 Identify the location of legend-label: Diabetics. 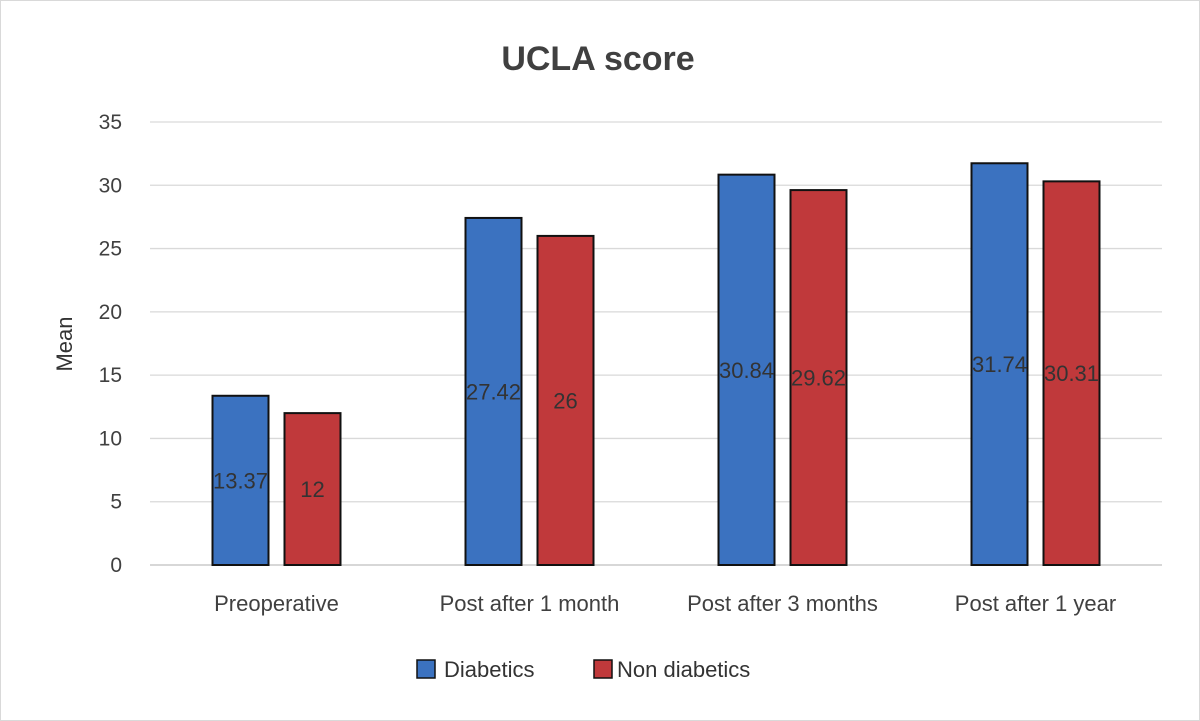
(489, 669).